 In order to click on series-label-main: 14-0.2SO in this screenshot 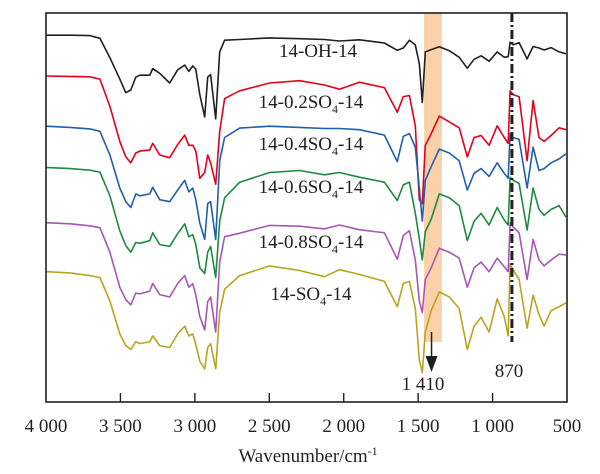, I will do `click(295, 102)`.